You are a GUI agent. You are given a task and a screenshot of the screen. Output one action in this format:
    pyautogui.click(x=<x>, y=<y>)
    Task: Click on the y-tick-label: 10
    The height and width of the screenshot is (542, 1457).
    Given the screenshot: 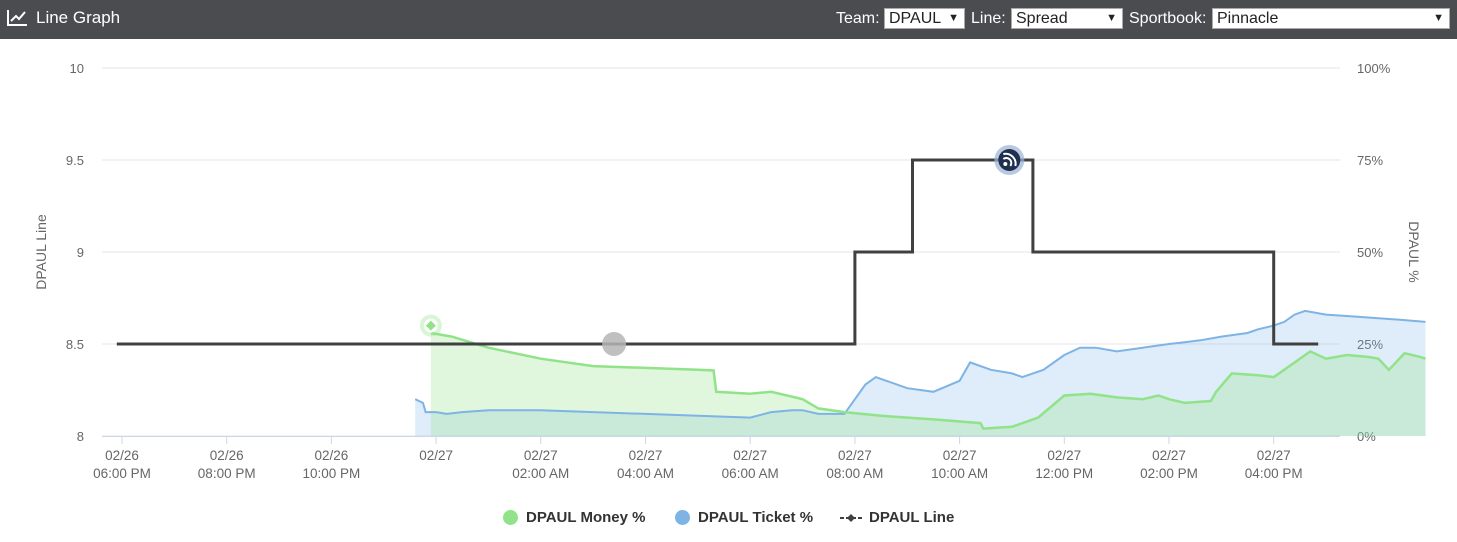 What is the action you would take?
    pyautogui.click(x=77, y=68)
    